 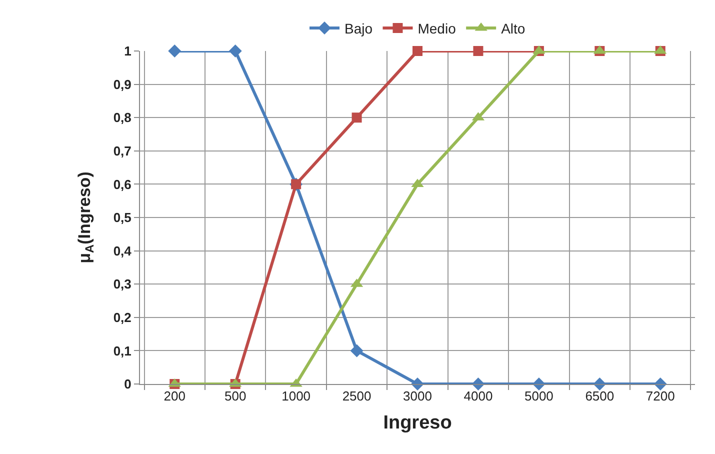 What do you see at coordinates (122, 284) in the screenshot?
I see `y-tick-label: 0,3` at bounding box center [122, 284].